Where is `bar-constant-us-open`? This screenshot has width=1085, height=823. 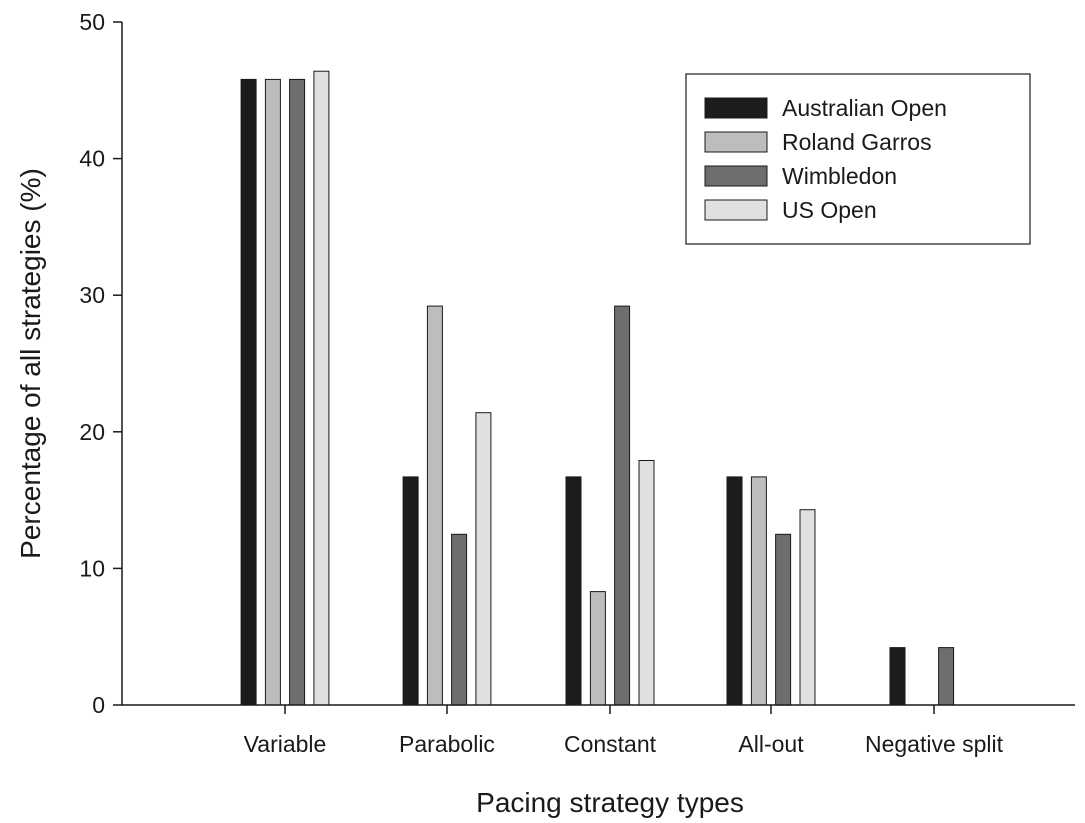
bar-constant-us-open is located at coordinates (646, 583).